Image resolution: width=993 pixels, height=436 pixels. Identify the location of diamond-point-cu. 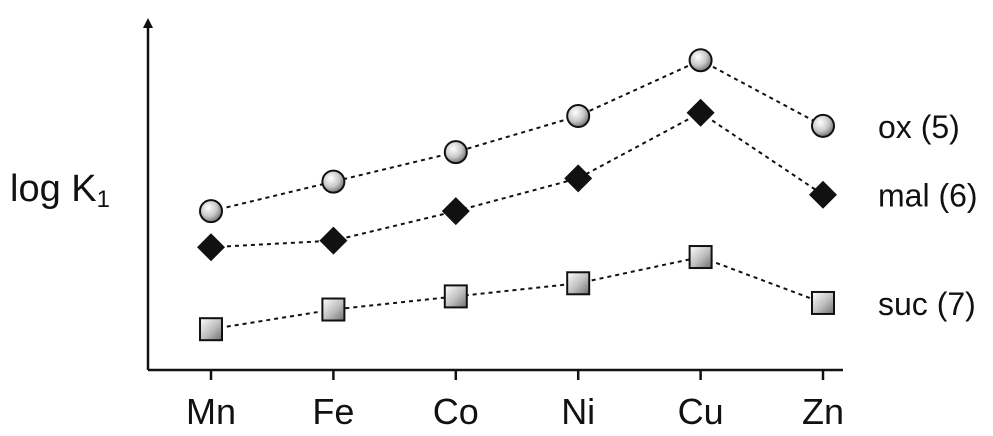
(700, 112).